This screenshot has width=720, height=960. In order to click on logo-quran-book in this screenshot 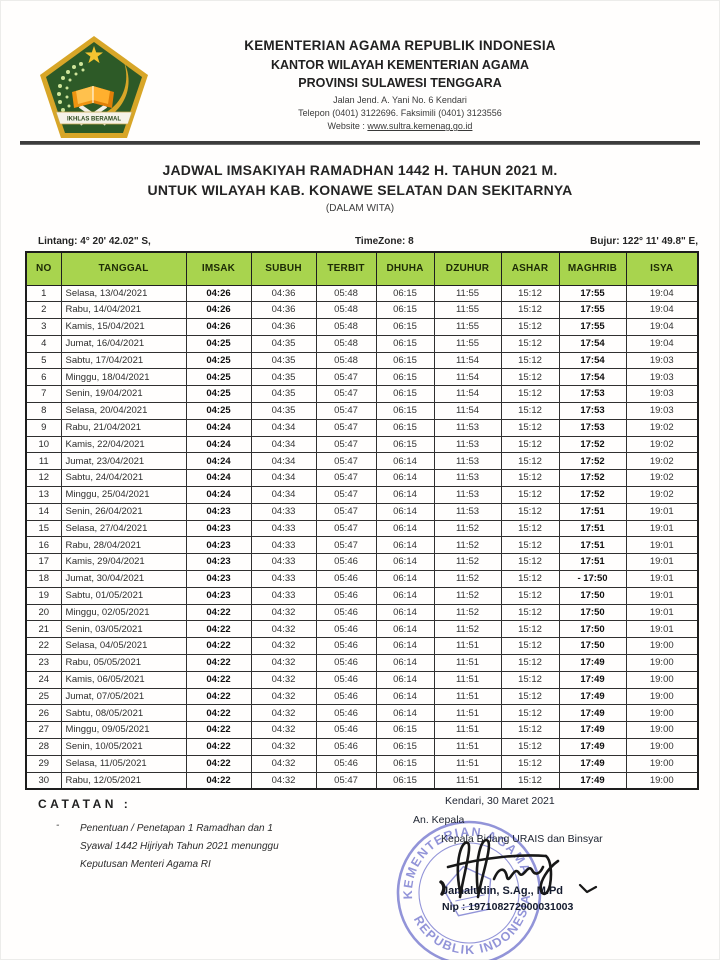, I will do `click(93, 97)`.